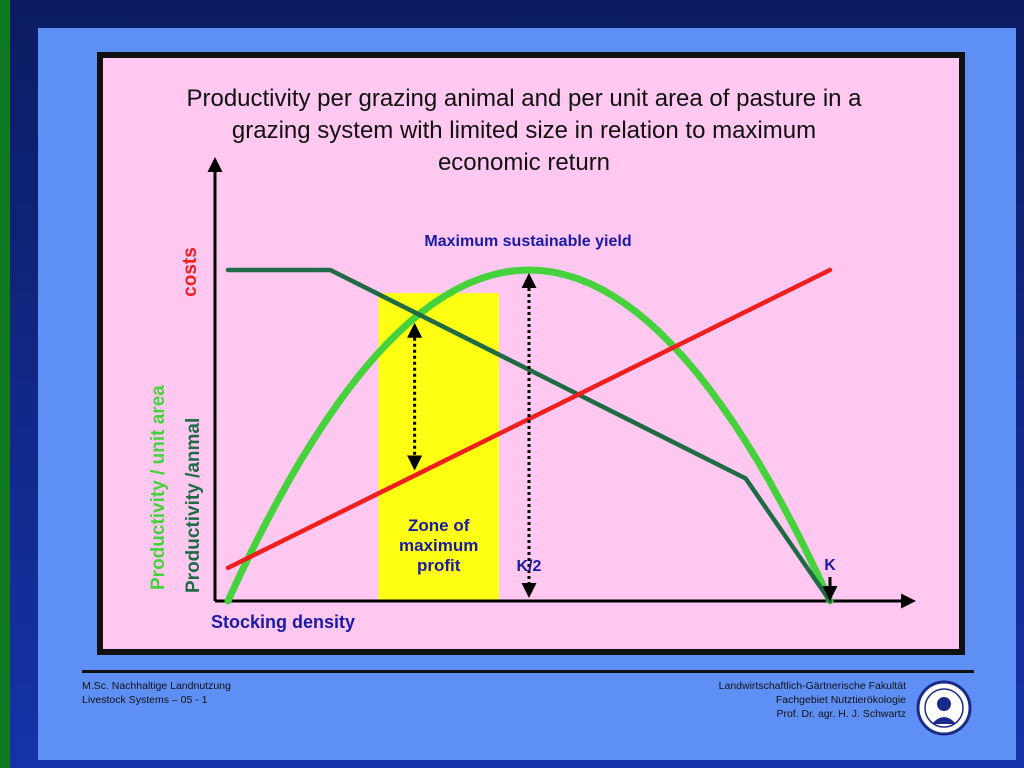  I want to click on zone-label-line: Zone of, so click(439, 525).